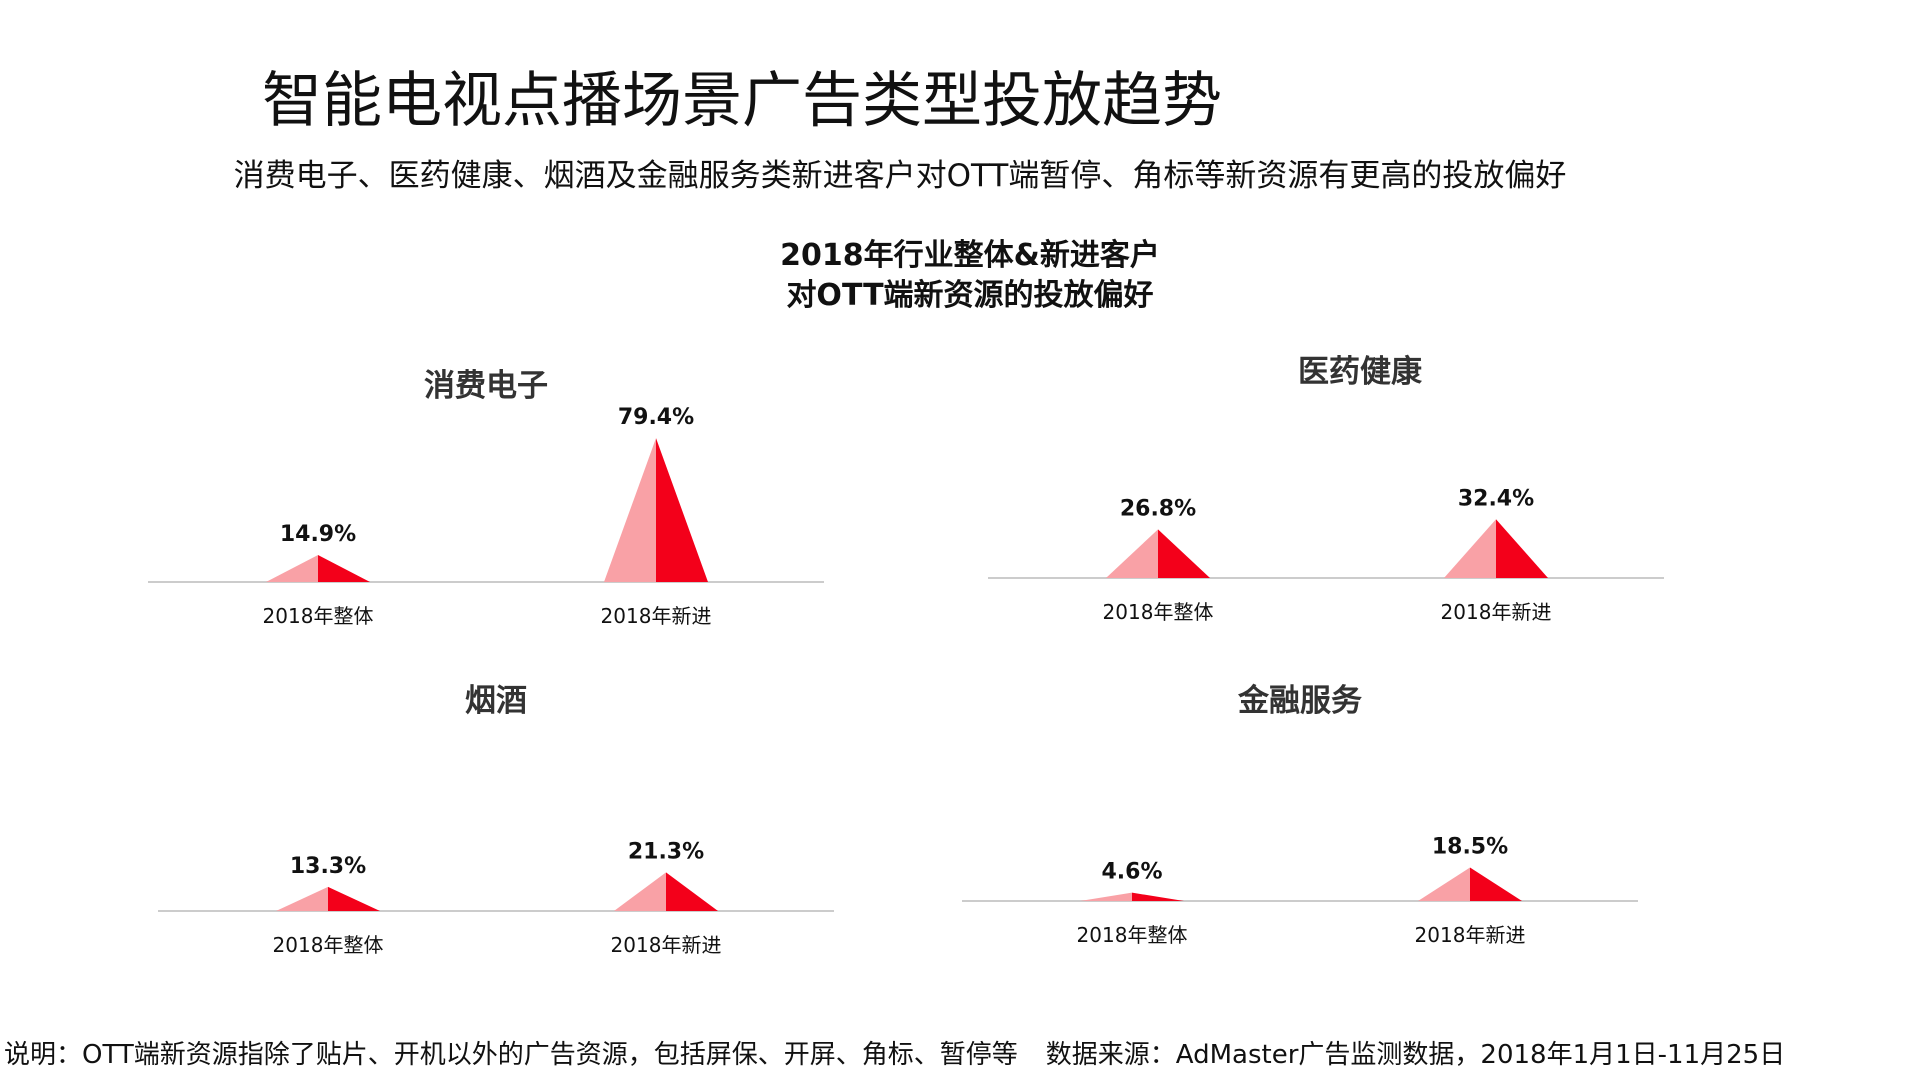  What do you see at coordinates (1131, 872) in the screenshot?
I see `data-label: 4.6%` at bounding box center [1131, 872].